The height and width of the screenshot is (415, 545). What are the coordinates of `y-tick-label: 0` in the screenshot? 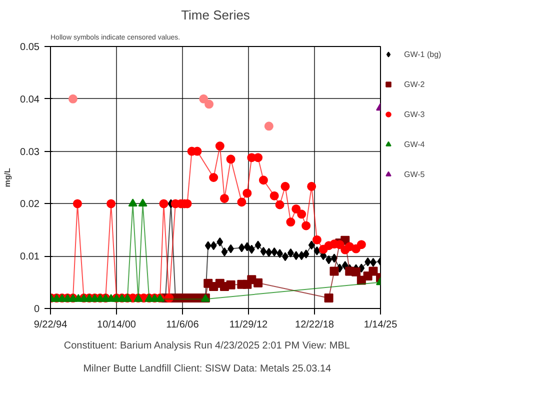 It's located at (37, 309).